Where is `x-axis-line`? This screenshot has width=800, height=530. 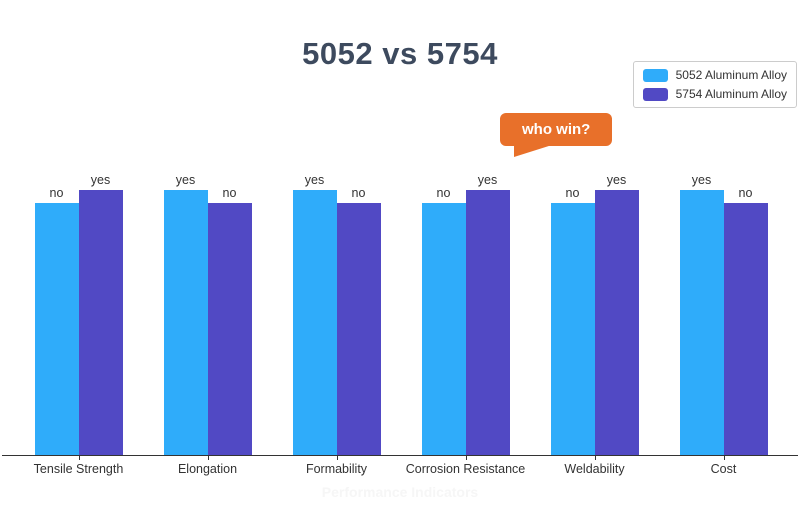 x-axis-line is located at coordinates (400, 455).